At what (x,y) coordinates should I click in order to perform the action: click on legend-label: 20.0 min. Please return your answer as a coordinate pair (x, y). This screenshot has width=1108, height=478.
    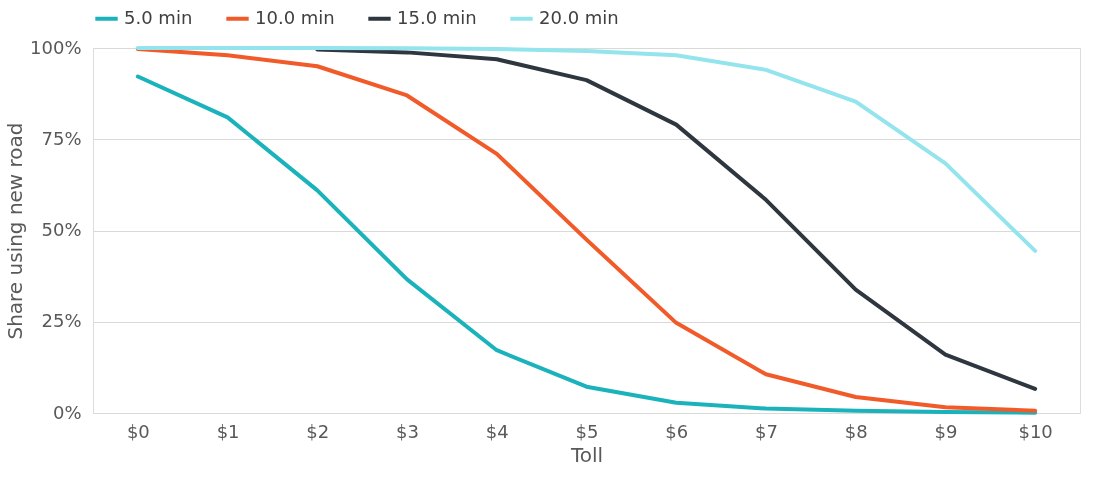
    Looking at the image, I should click on (579, 17).